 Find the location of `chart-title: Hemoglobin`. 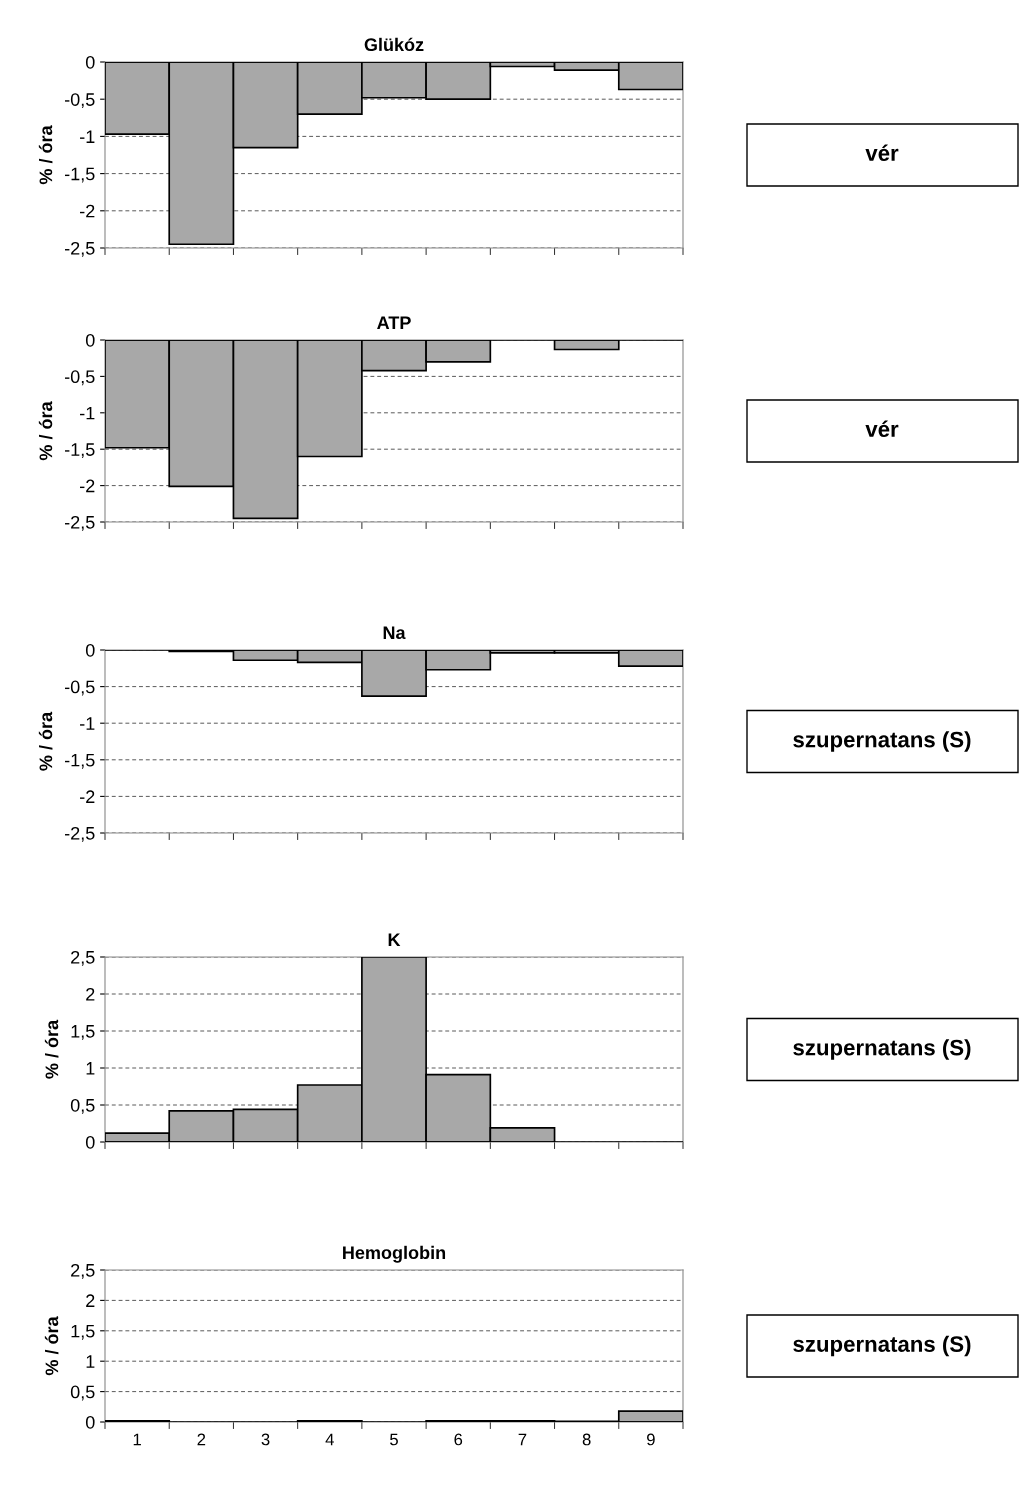

chart-title: Hemoglobin is located at coordinates (394, 1254).